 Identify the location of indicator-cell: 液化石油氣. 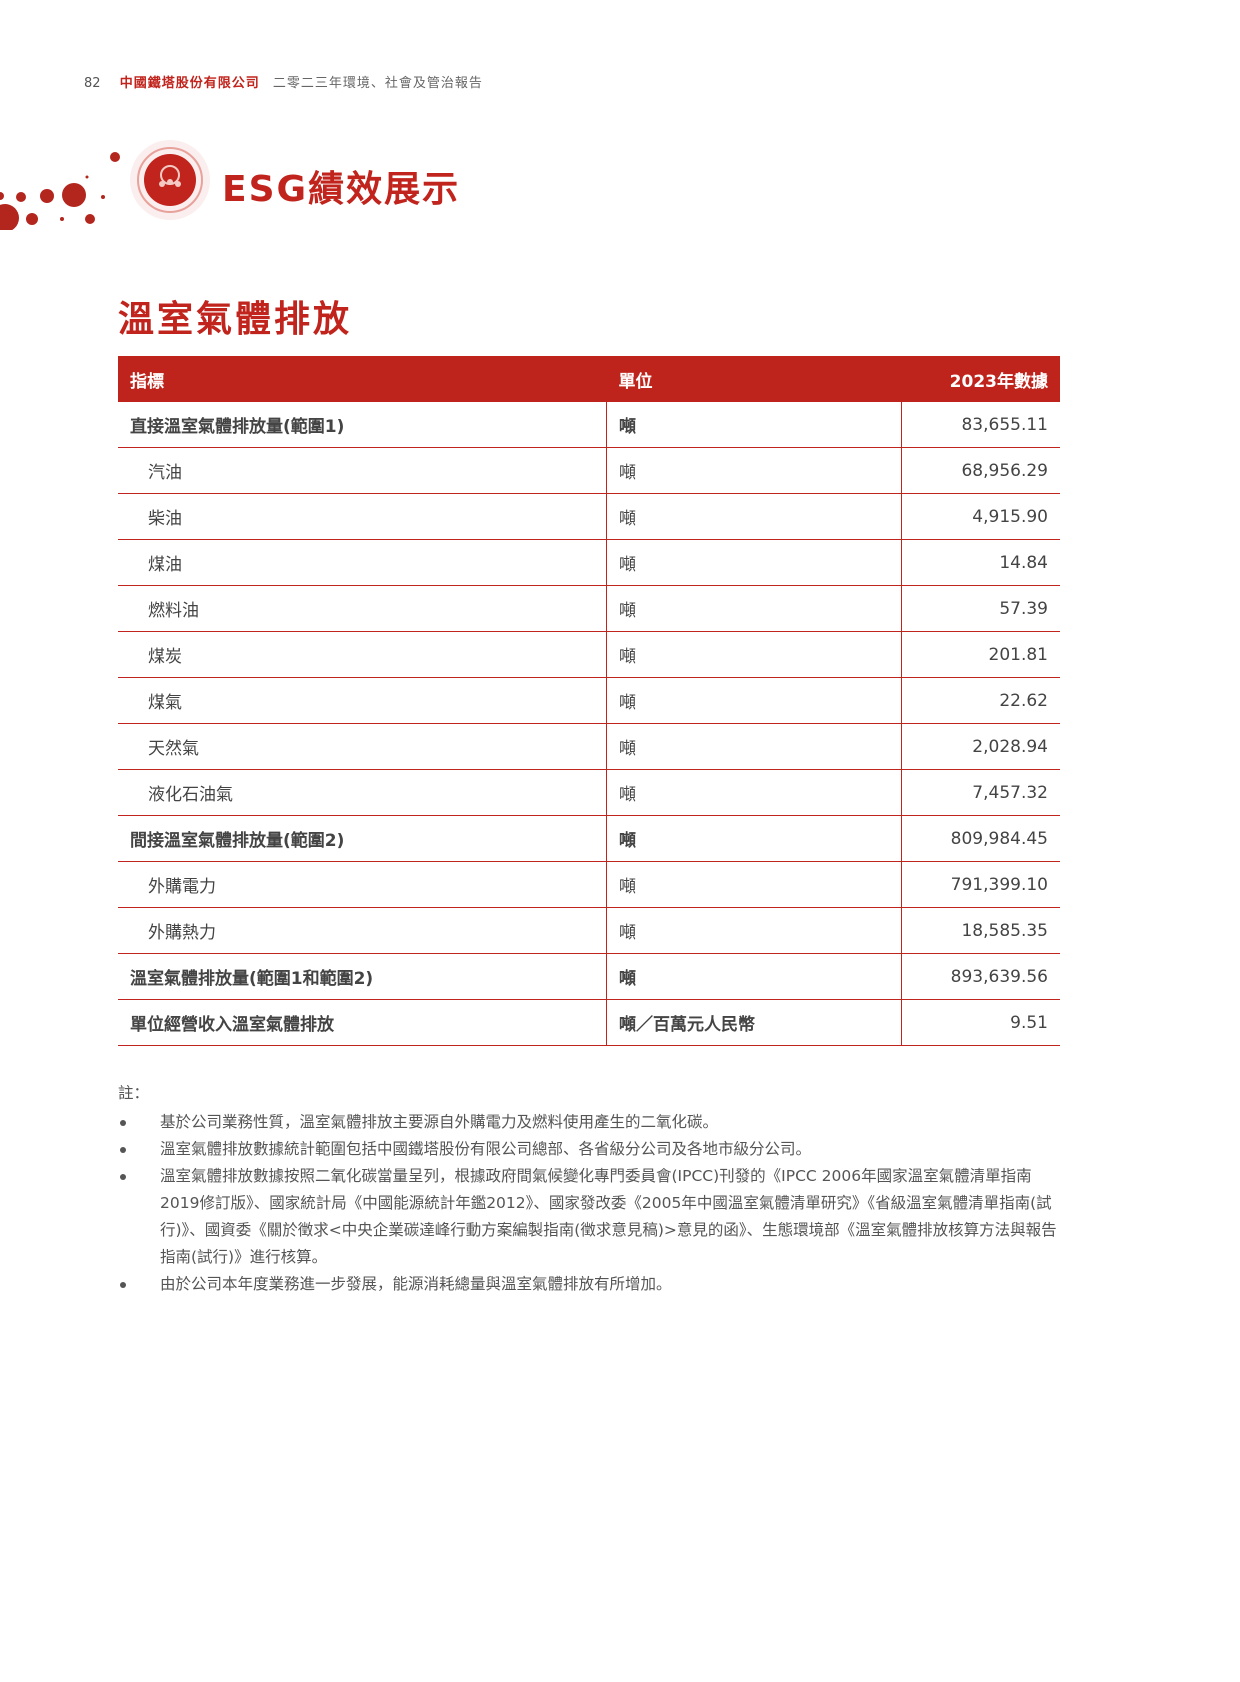
(362, 792).